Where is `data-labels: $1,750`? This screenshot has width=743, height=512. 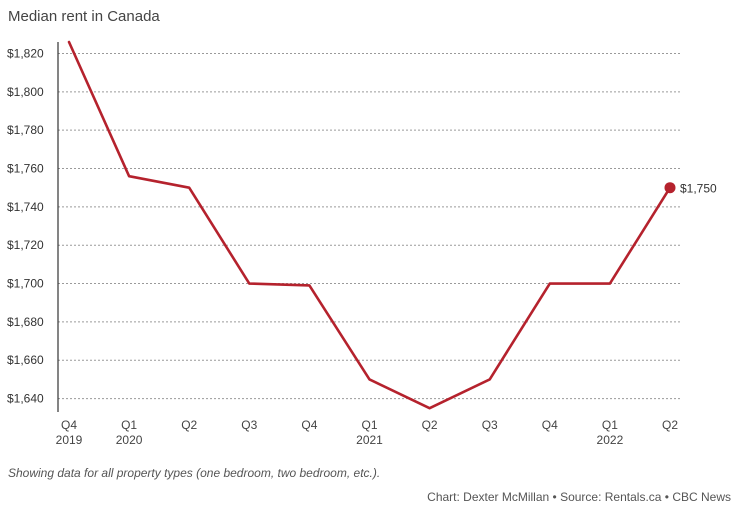
data-labels: $1,750 is located at coordinates (698, 189).